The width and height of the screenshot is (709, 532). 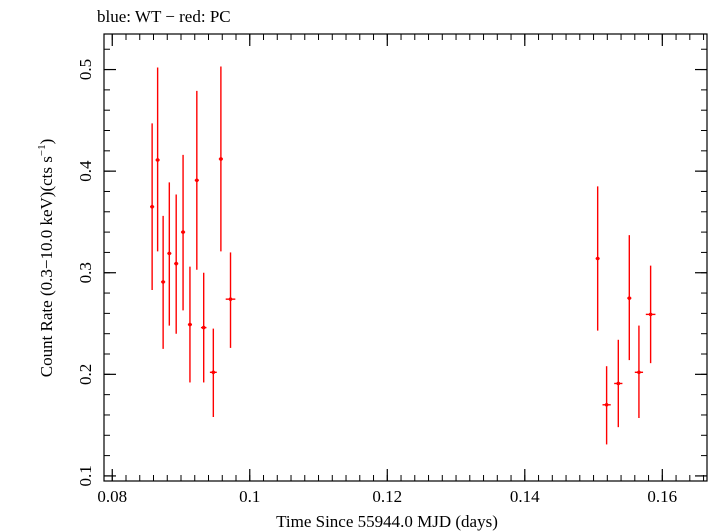 What do you see at coordinates (85, 475) in the screenshot?
I see `y-tick-label: 0.1` at bounding box center [85, 475].